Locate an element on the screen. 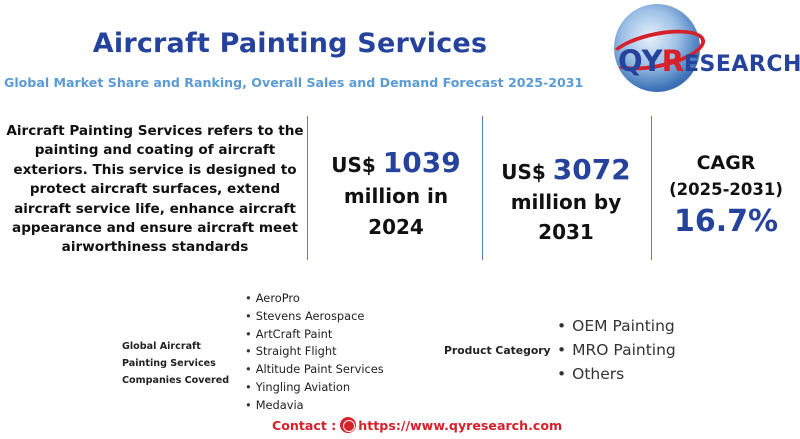 The width and height of the screenshot is (800, 439). list-item: AeroPro is located at coordinates (314, 299).